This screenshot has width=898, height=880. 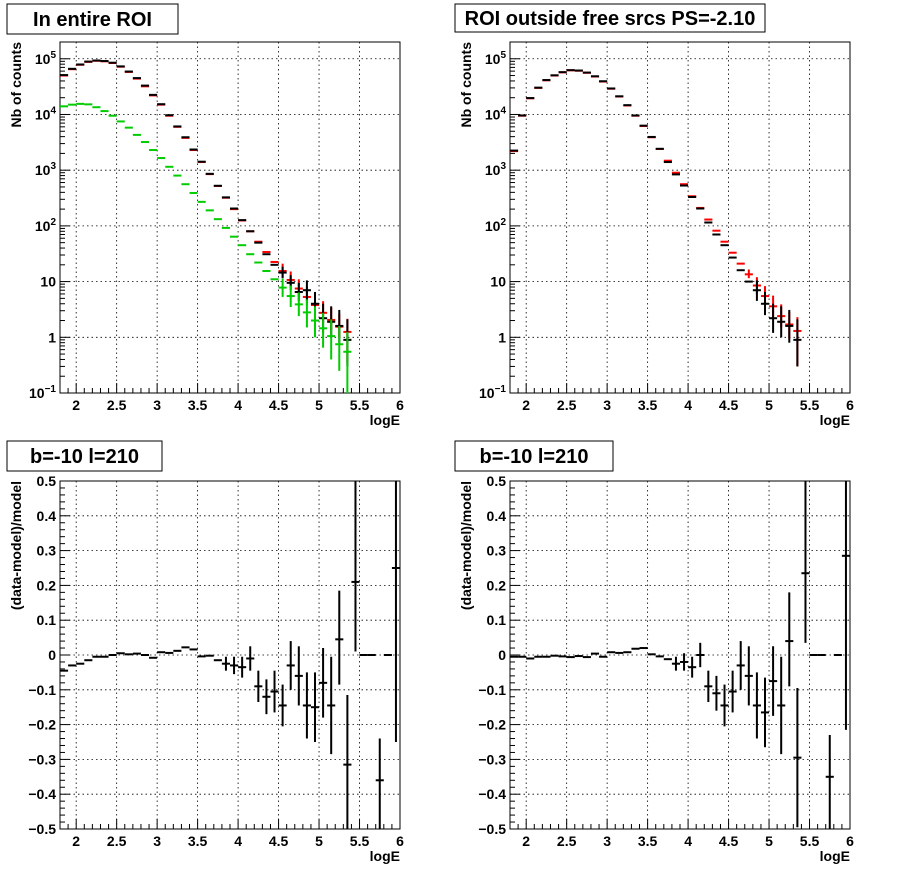 What do you see at coordinates (48, 282) in the screenshot?
I see `y-tick-label: 10` at bounding box center [48, 282].